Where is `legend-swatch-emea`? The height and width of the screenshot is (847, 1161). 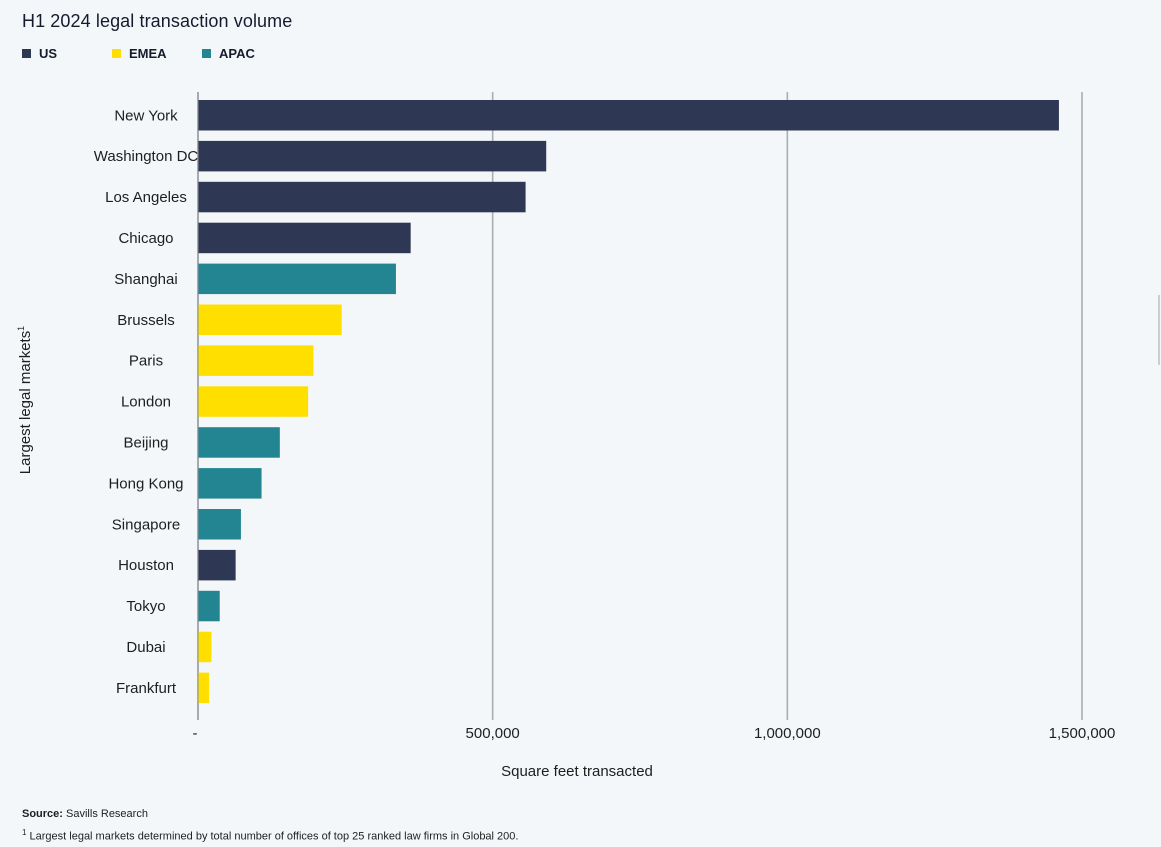
legend-swatch-emea is located at coordinates (116, 53).